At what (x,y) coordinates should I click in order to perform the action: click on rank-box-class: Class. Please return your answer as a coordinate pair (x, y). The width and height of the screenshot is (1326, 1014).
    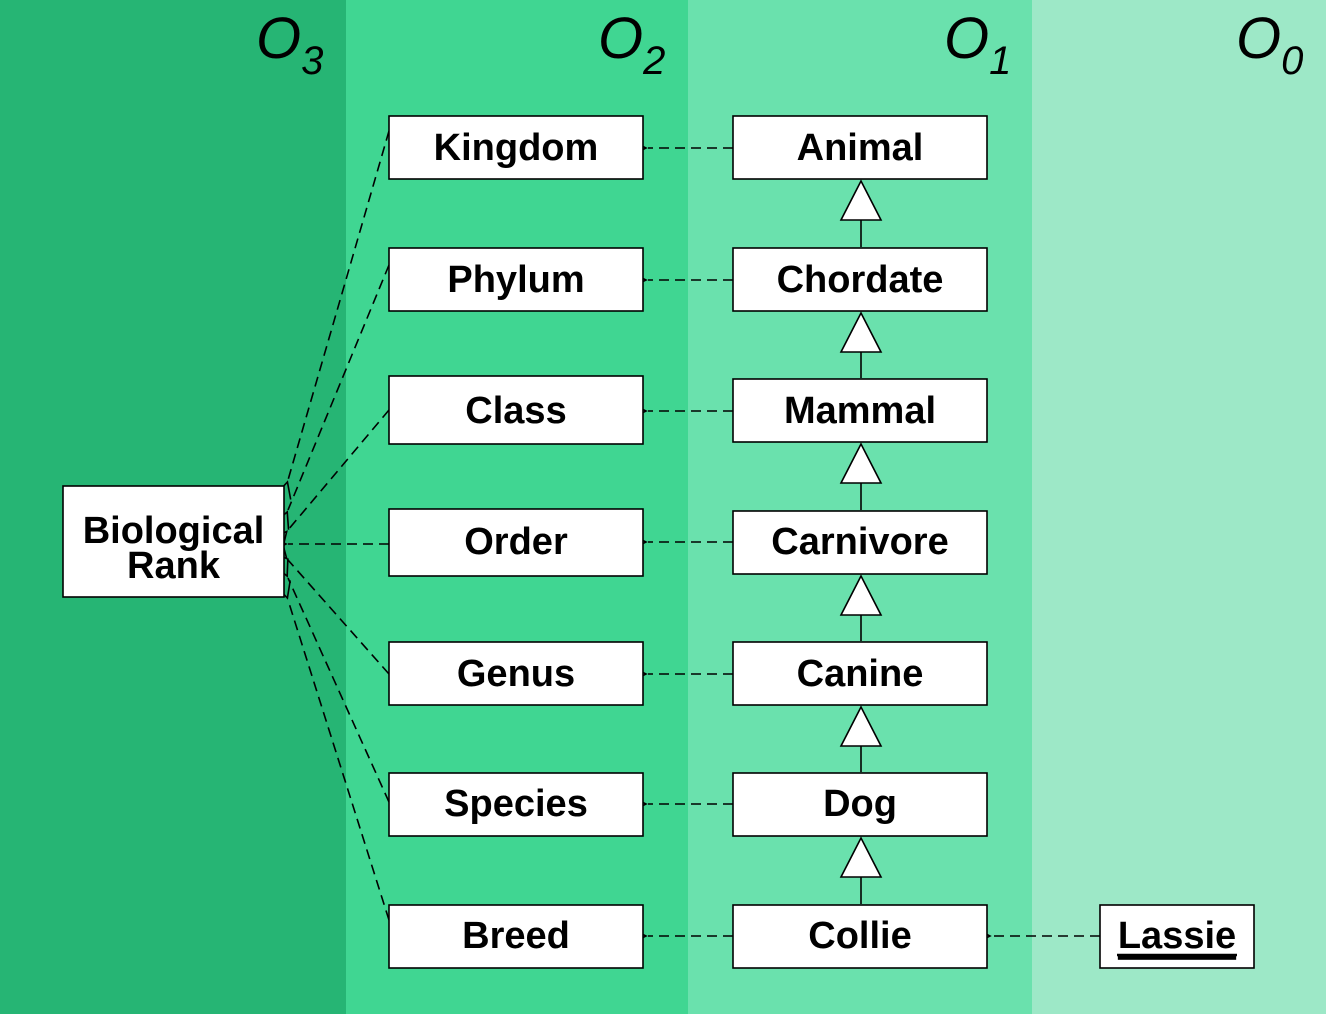
    Looking at the image, I should click on (516, 410).